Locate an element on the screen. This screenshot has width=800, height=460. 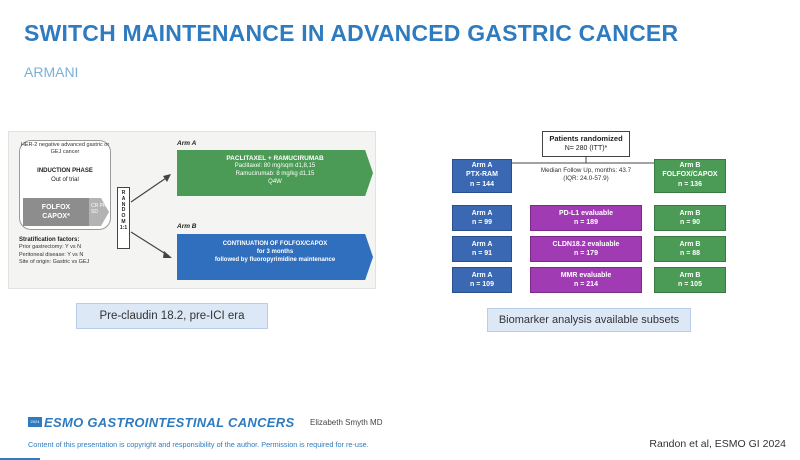
random-letter: D is located at coordinates (123, 210).